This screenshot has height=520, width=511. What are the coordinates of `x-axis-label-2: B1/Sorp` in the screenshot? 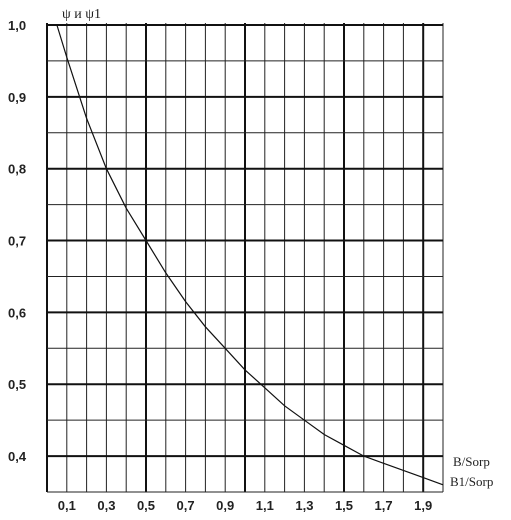 It's located at (471, 481).